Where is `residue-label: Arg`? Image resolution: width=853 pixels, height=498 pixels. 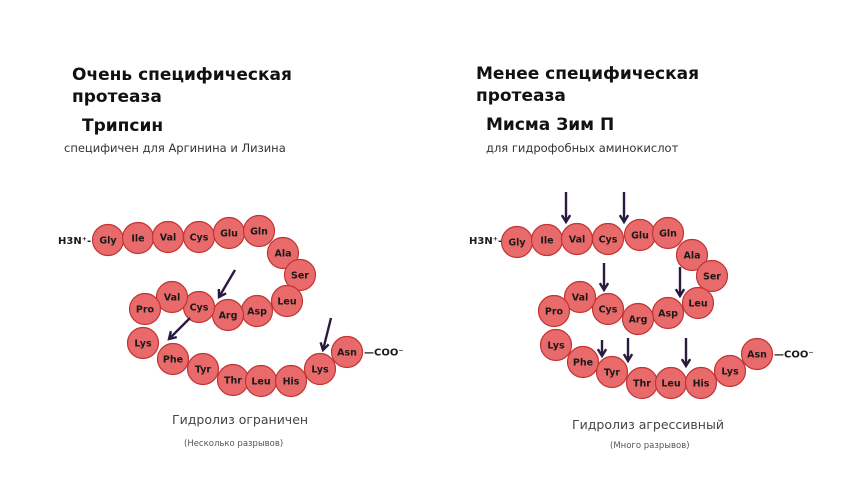 residue-label: Arg is located at coordinates (638, 320).